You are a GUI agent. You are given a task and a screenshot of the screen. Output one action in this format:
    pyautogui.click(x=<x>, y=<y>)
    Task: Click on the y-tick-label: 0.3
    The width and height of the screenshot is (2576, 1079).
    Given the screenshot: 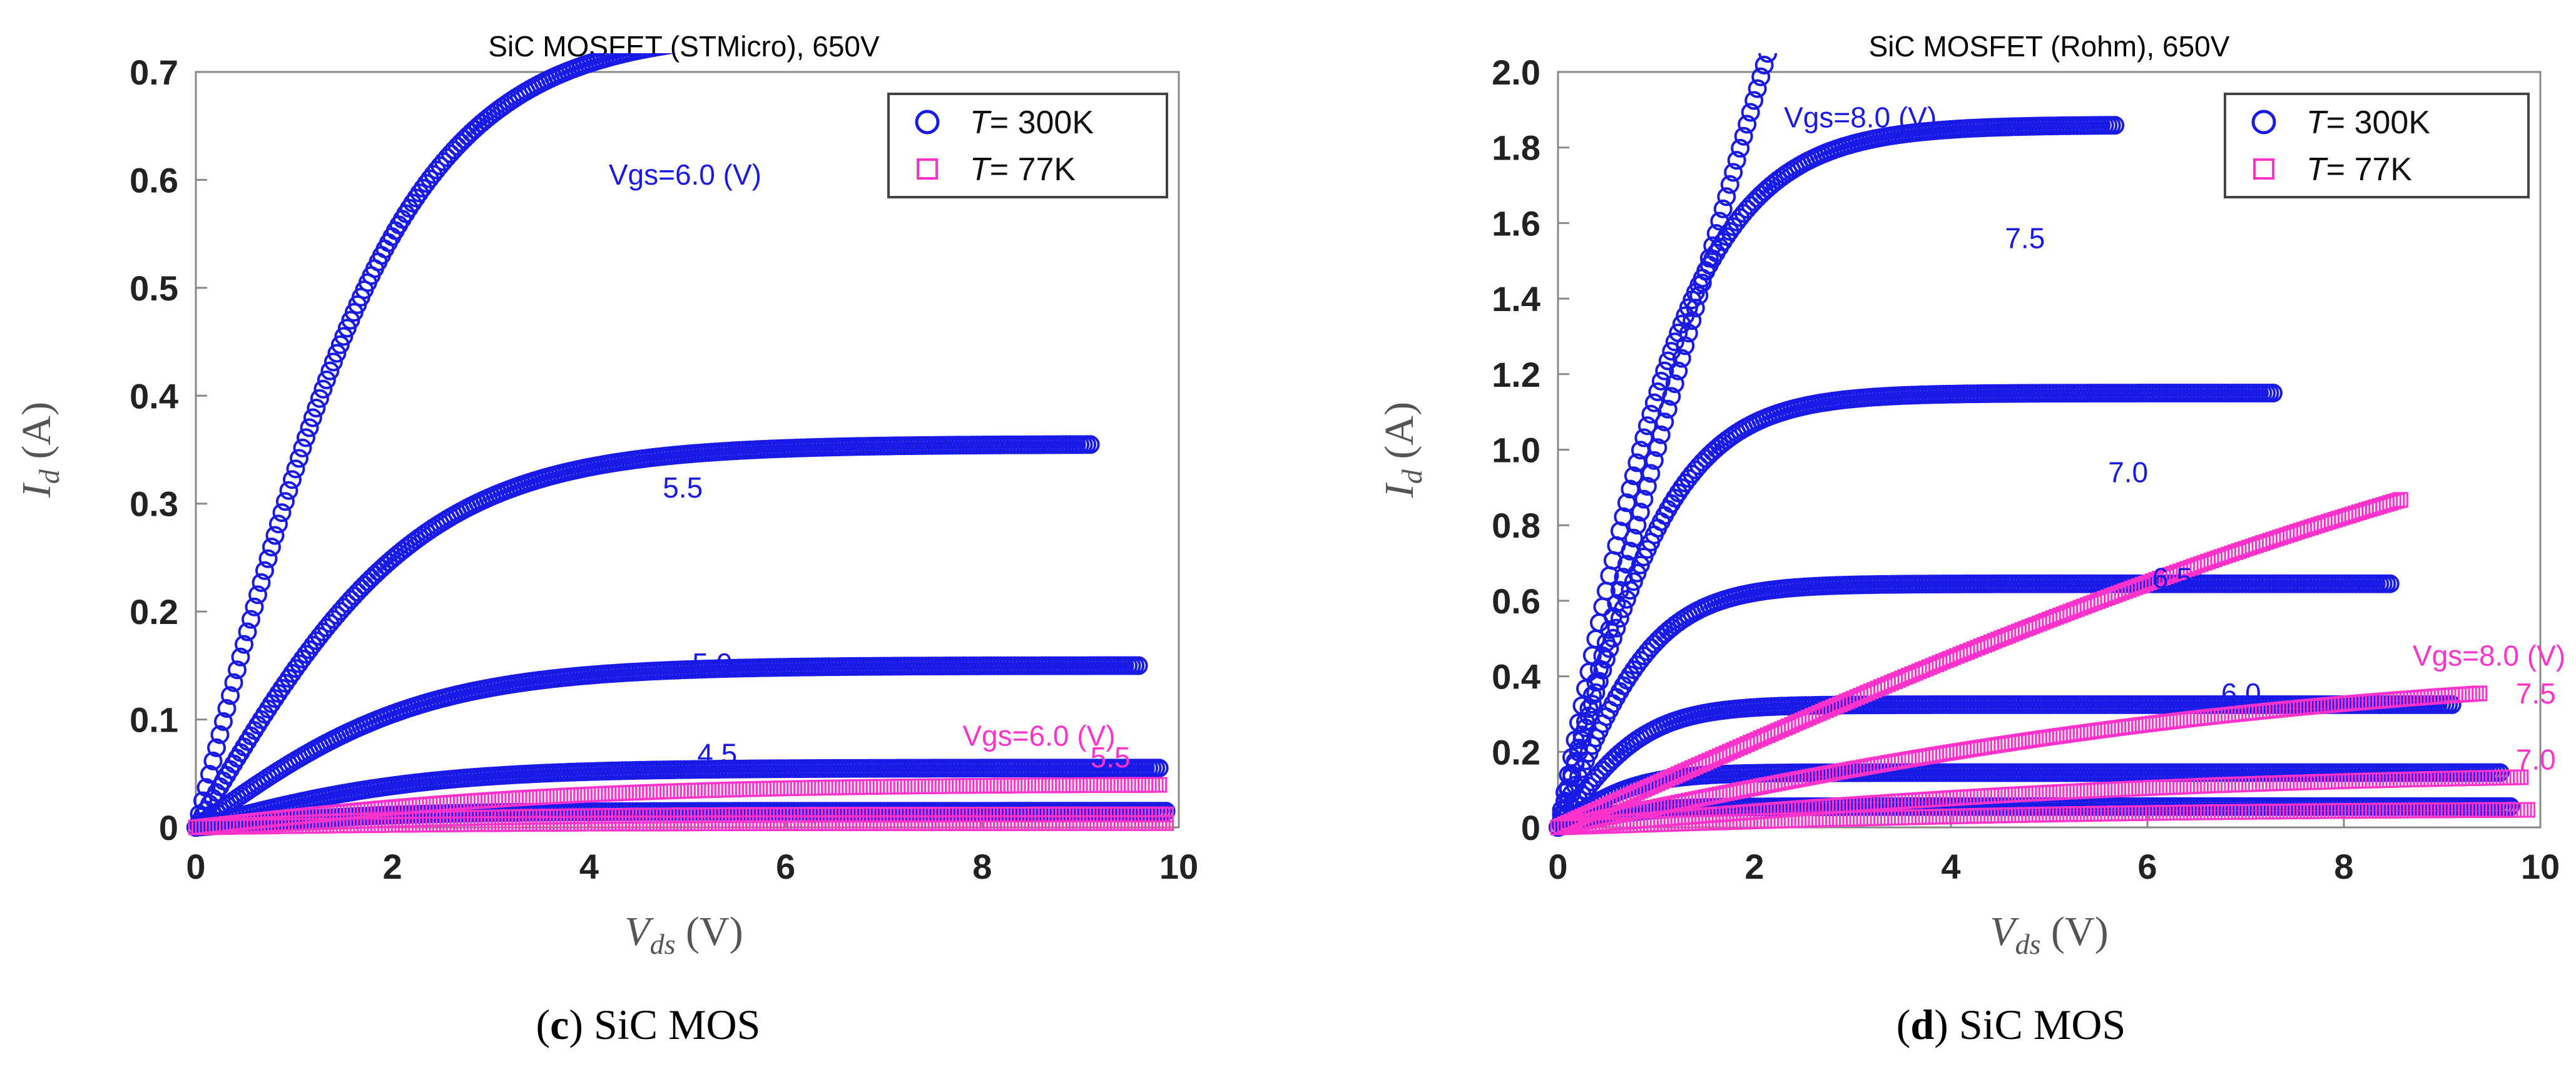 What is the action you would take?
    pyautogui.click(x=154, y=504)
    